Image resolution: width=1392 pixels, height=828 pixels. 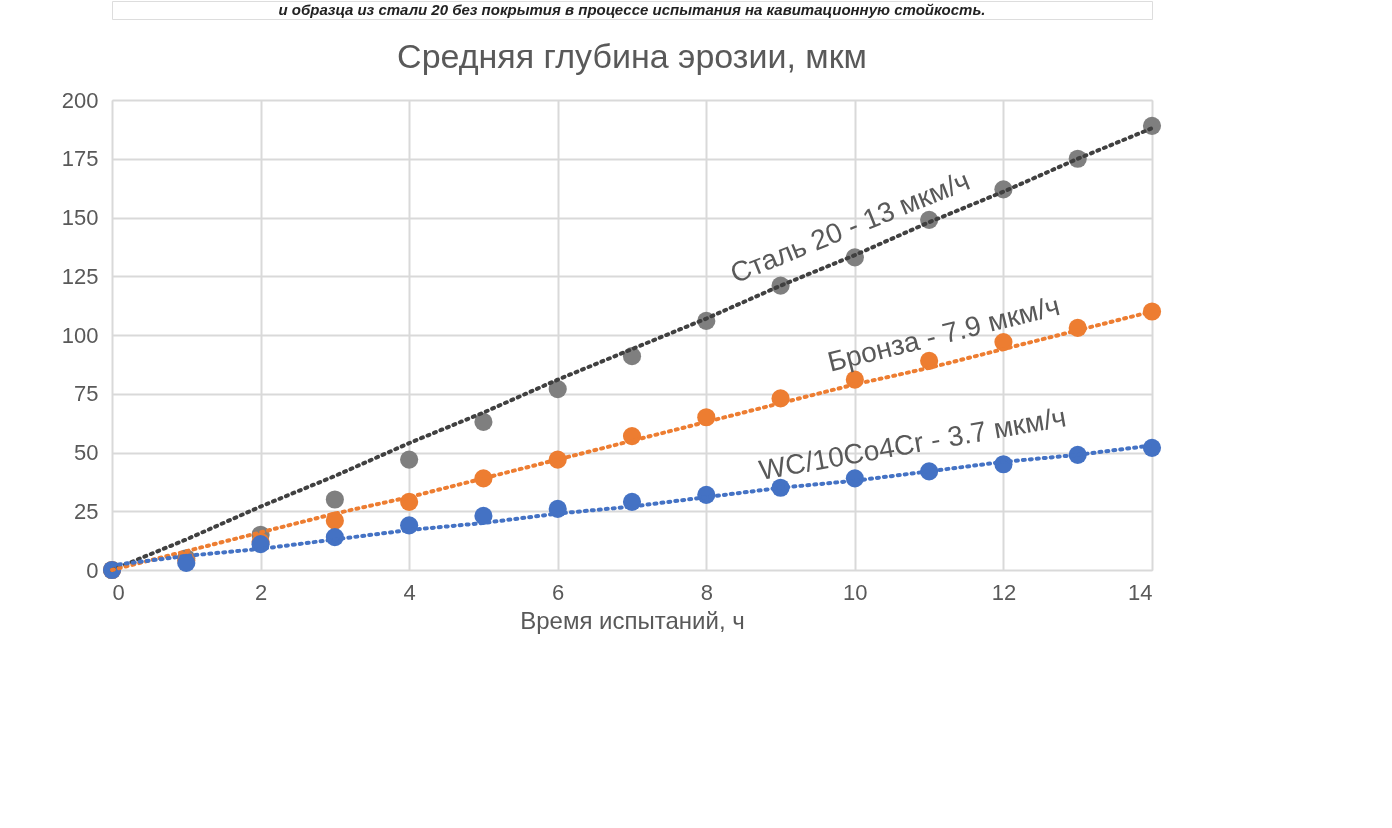 What do you see at coordinates (912, 443) in the screenshot?
I see `annotation: WC/10Co4Cr - 3.7 мкм/ч` at bounding box center [912, 443].